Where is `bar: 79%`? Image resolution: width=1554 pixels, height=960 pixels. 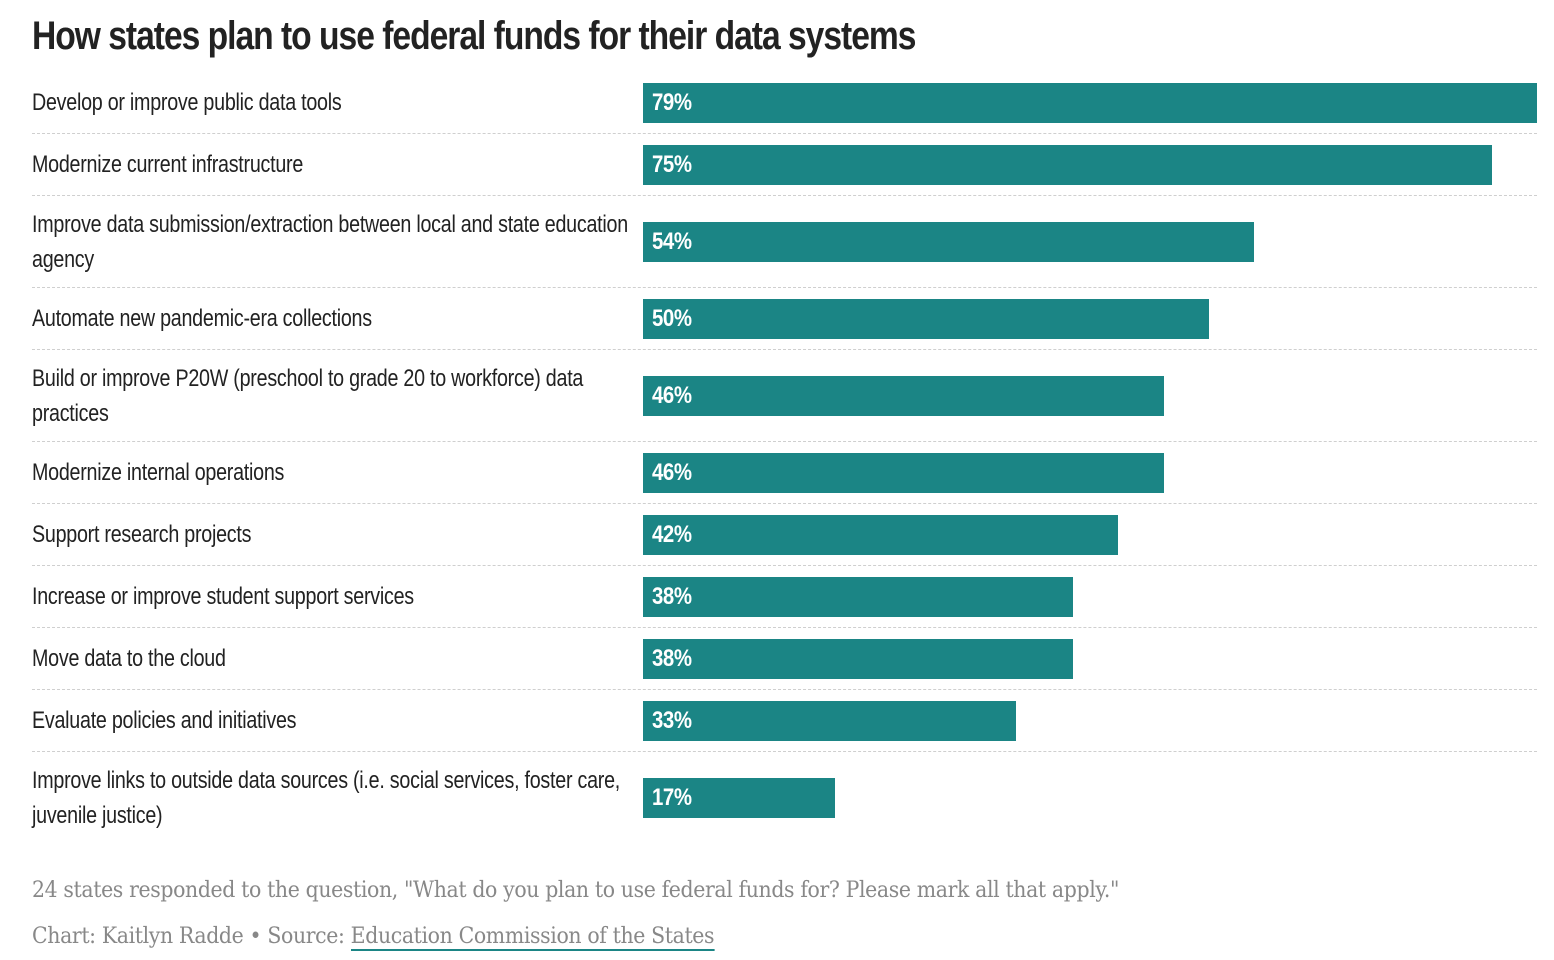
bar: 79% is located at coordinates (1090, 103).